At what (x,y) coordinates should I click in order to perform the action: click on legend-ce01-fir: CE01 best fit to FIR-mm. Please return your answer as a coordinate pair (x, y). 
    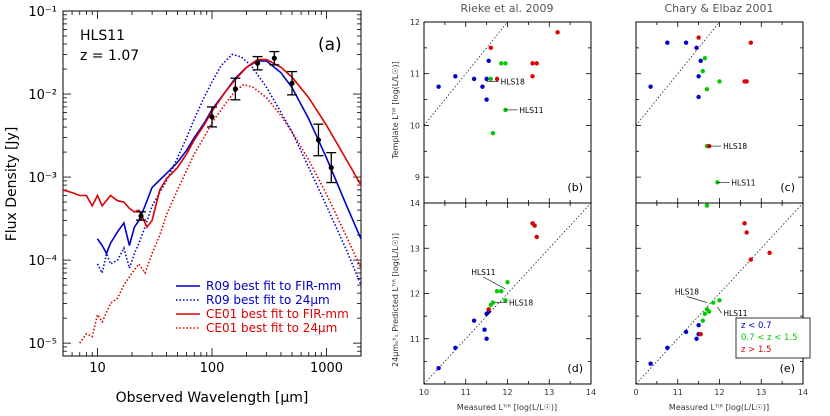
    Looking at the image, I should click on (277, 314).